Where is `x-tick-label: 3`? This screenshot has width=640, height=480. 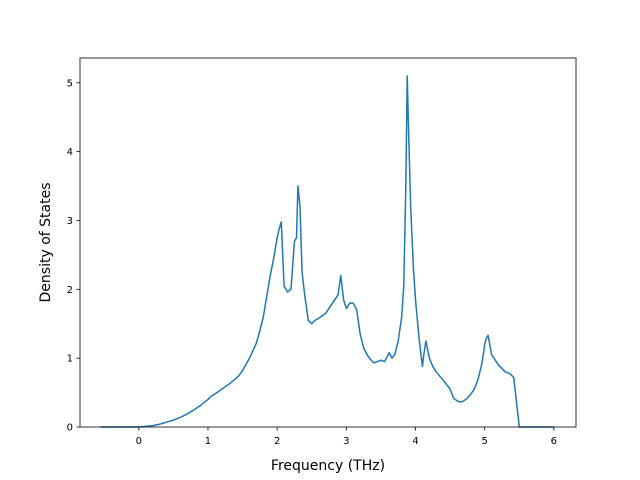 x-tick-label: 3 is located at coordinates (346, 441).